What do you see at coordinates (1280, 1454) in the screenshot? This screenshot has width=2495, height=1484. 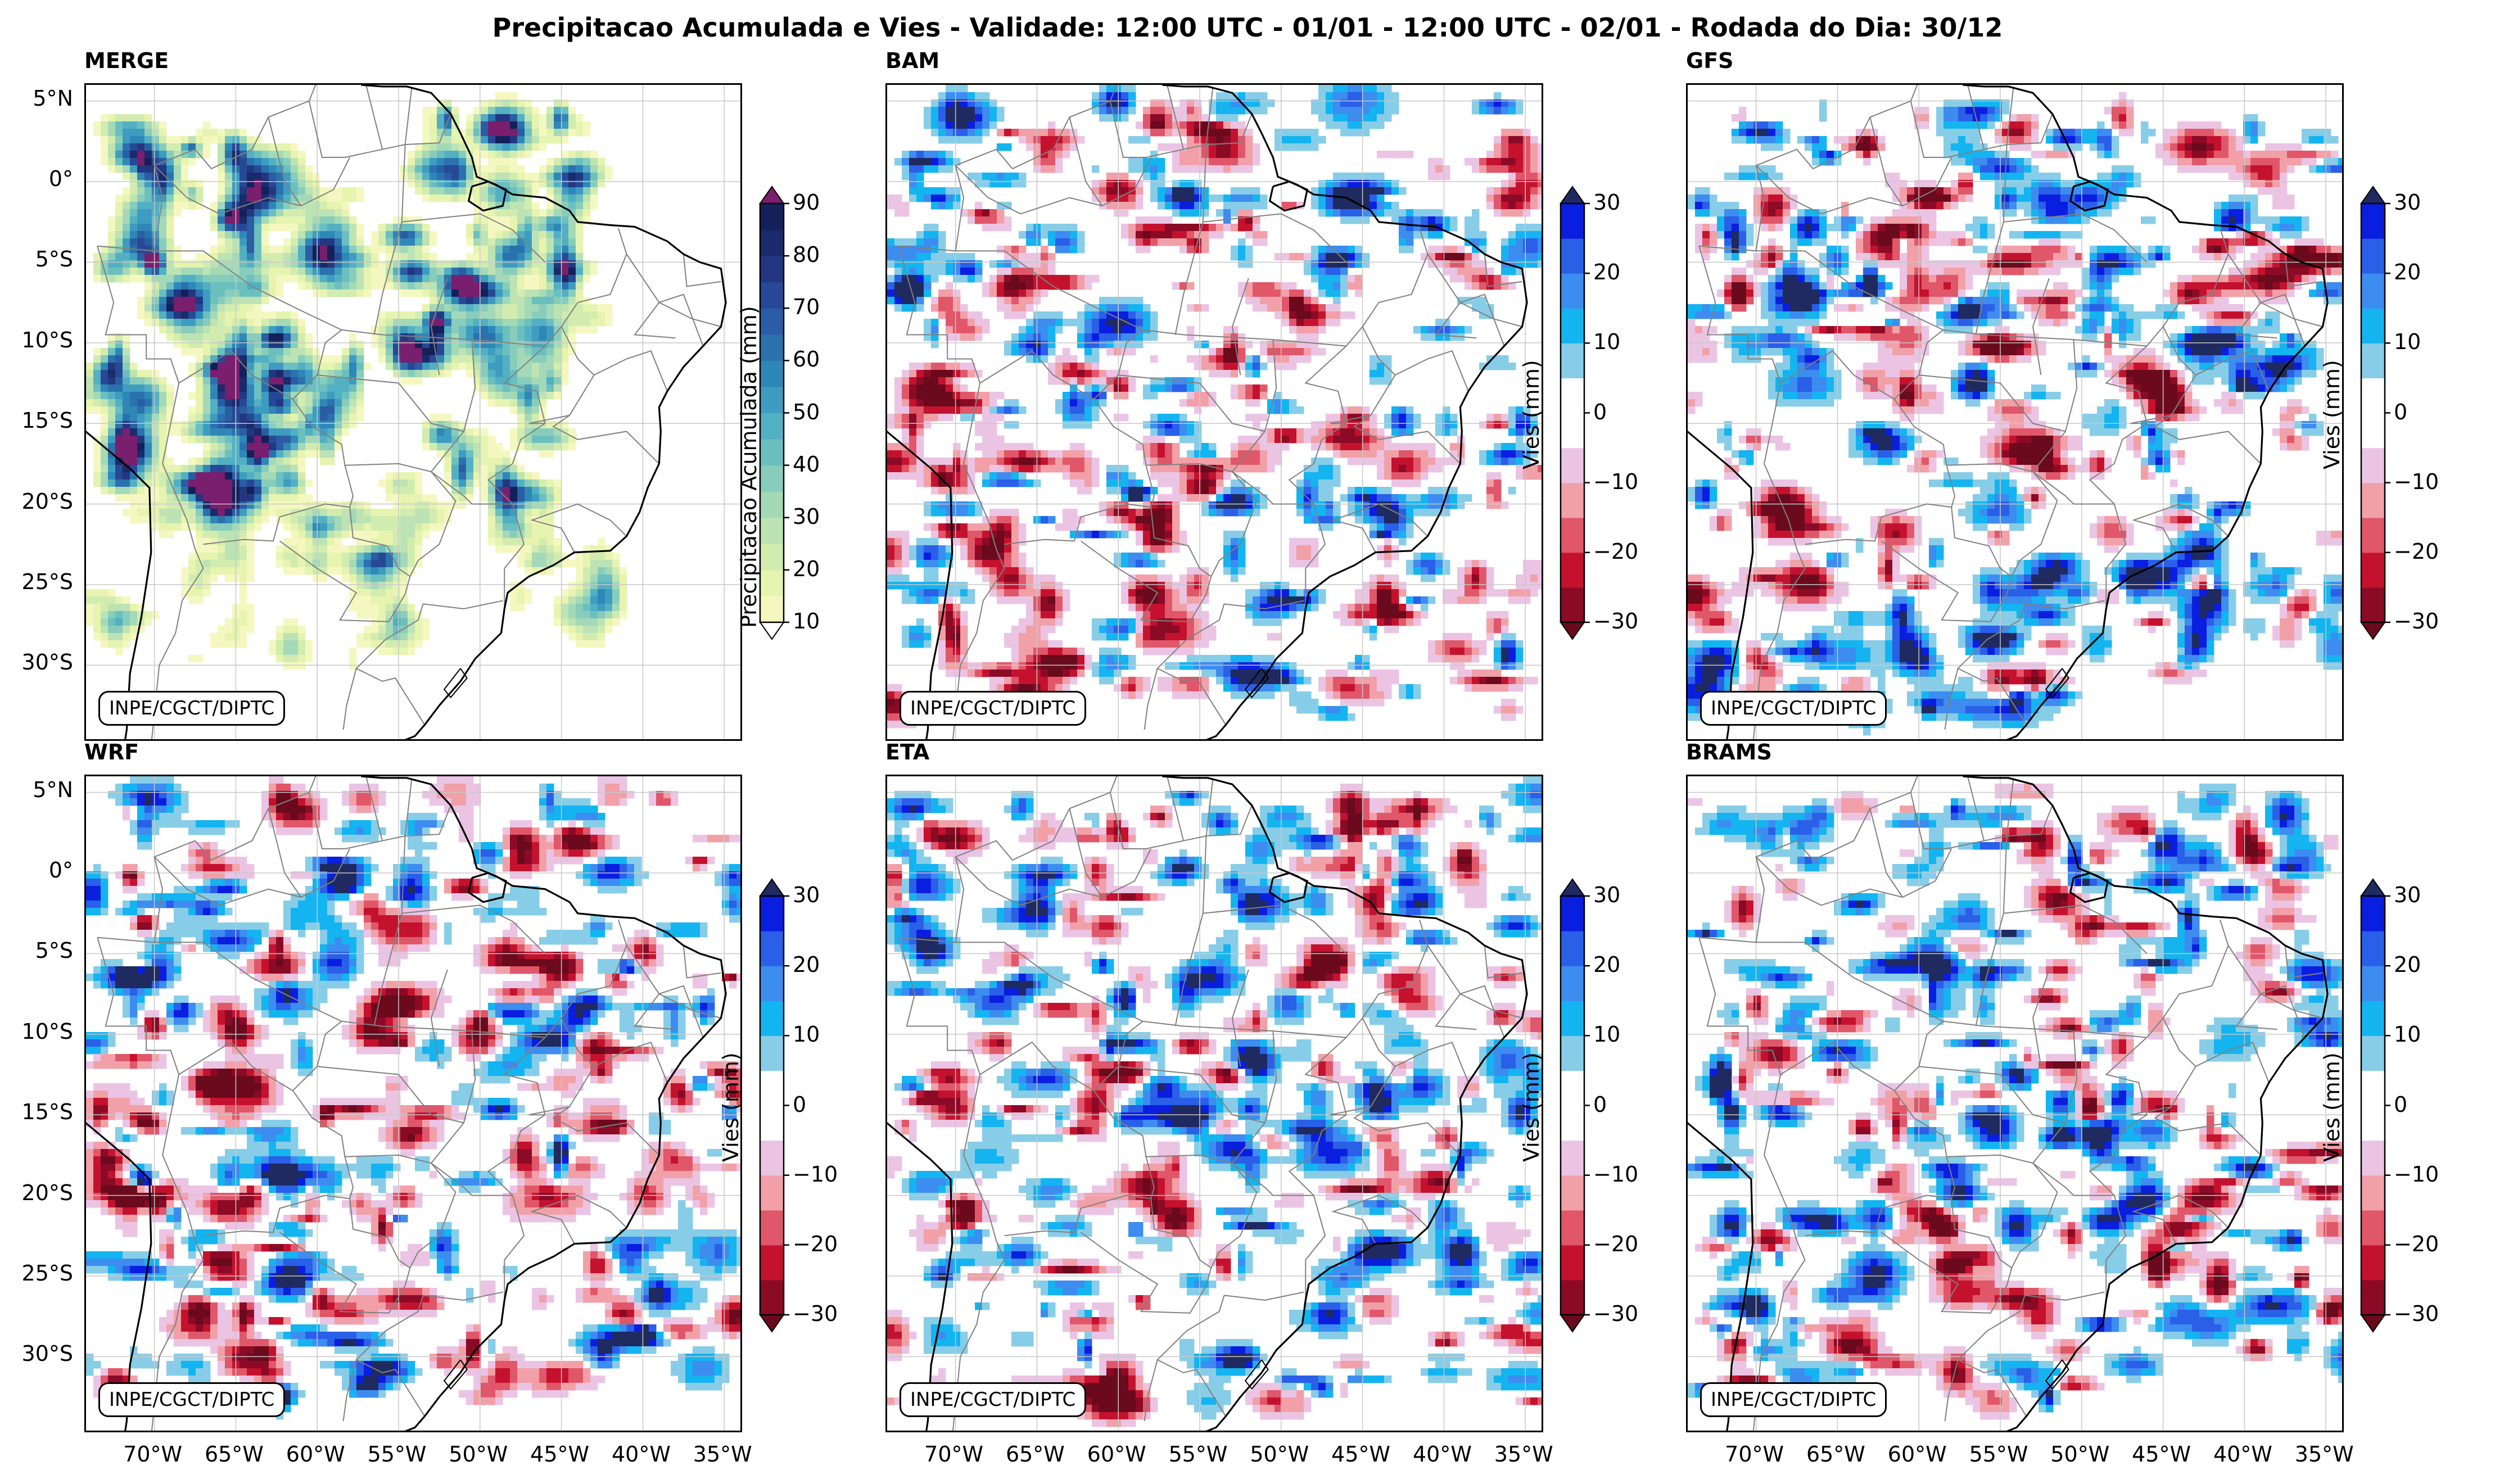 I see `longitude-label: 50°W` at bounding box center [1280, 1454].